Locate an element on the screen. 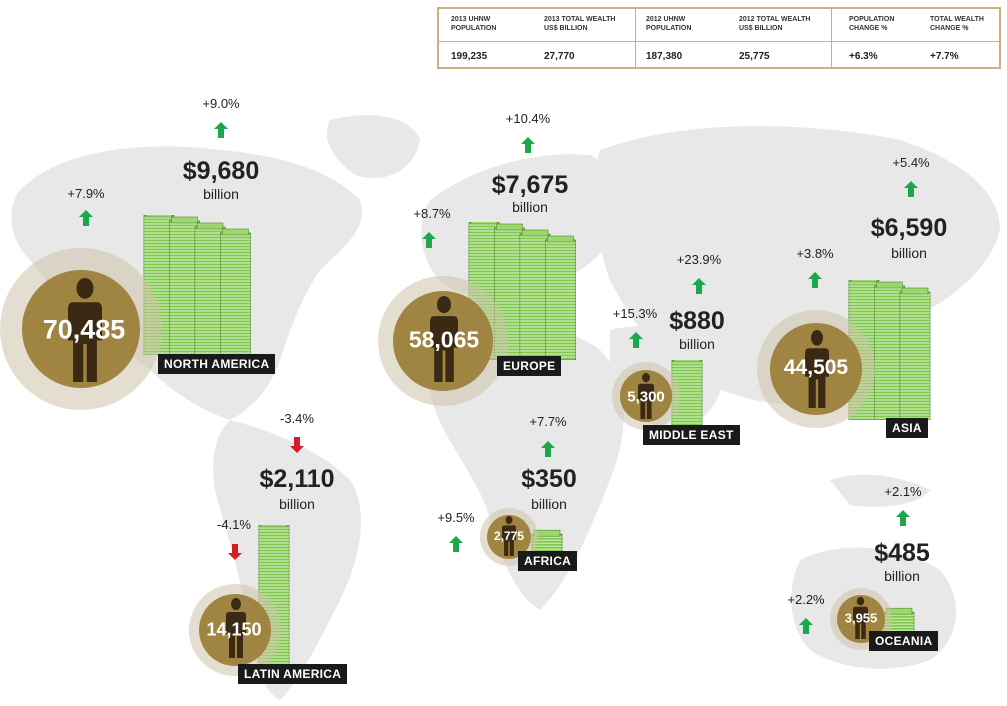 The image size is (1007, 706). population-value: 44,505 is located at coordinates (816, 367).